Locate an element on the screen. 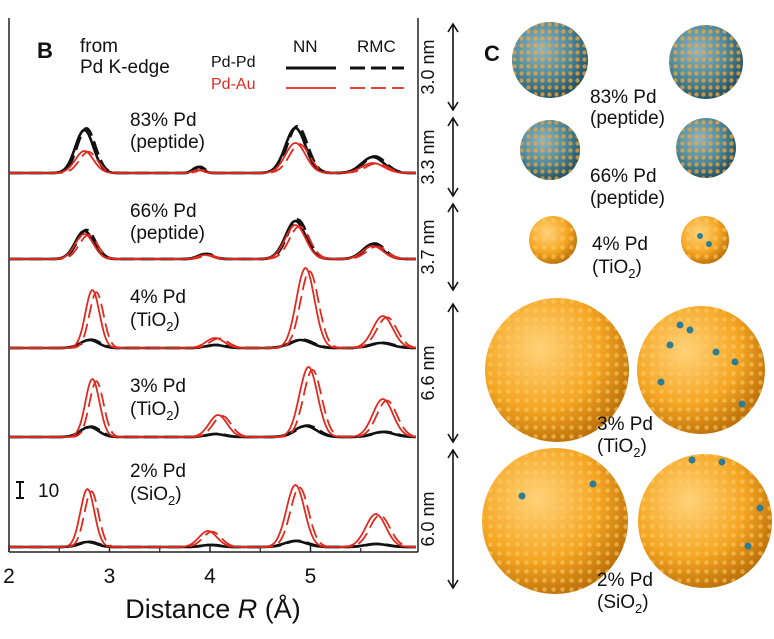 The height and width of the screenshot is (639, 774). scale-bar: 10 is located at coordinates (37, 491).